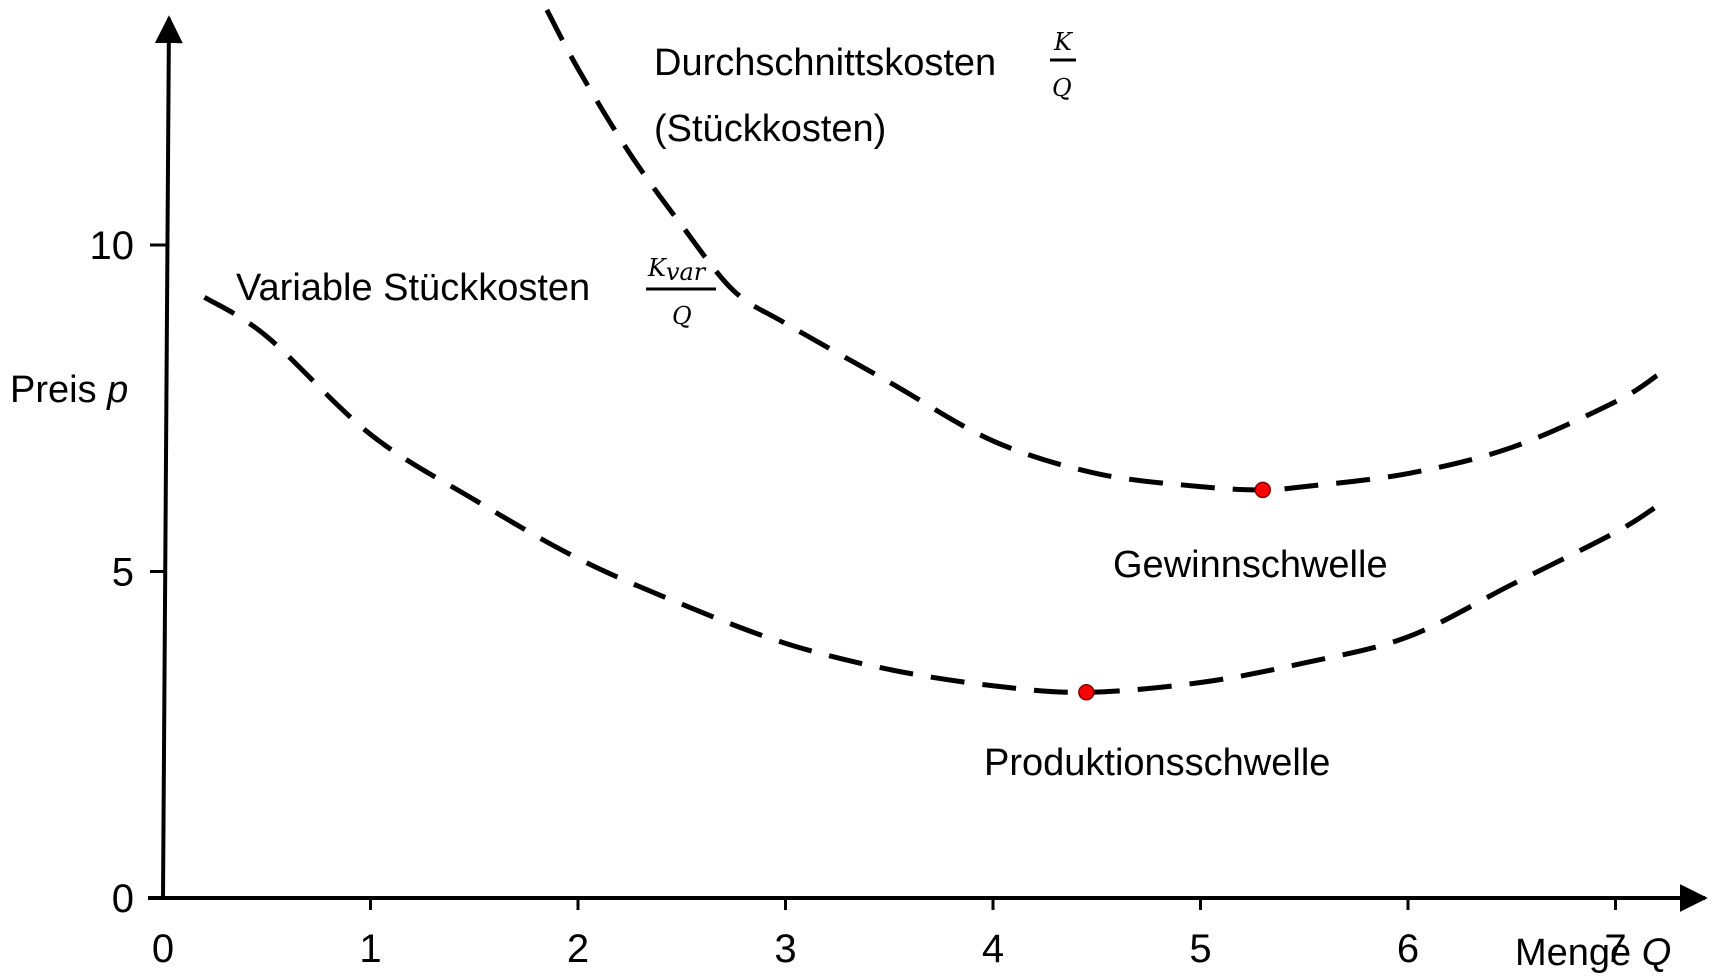 The height and width of the screenshot is (976, 1717). Describe the element at coordinates (993, 949) in the screenshot. I see `x-tick-label-4: 4` at that location.